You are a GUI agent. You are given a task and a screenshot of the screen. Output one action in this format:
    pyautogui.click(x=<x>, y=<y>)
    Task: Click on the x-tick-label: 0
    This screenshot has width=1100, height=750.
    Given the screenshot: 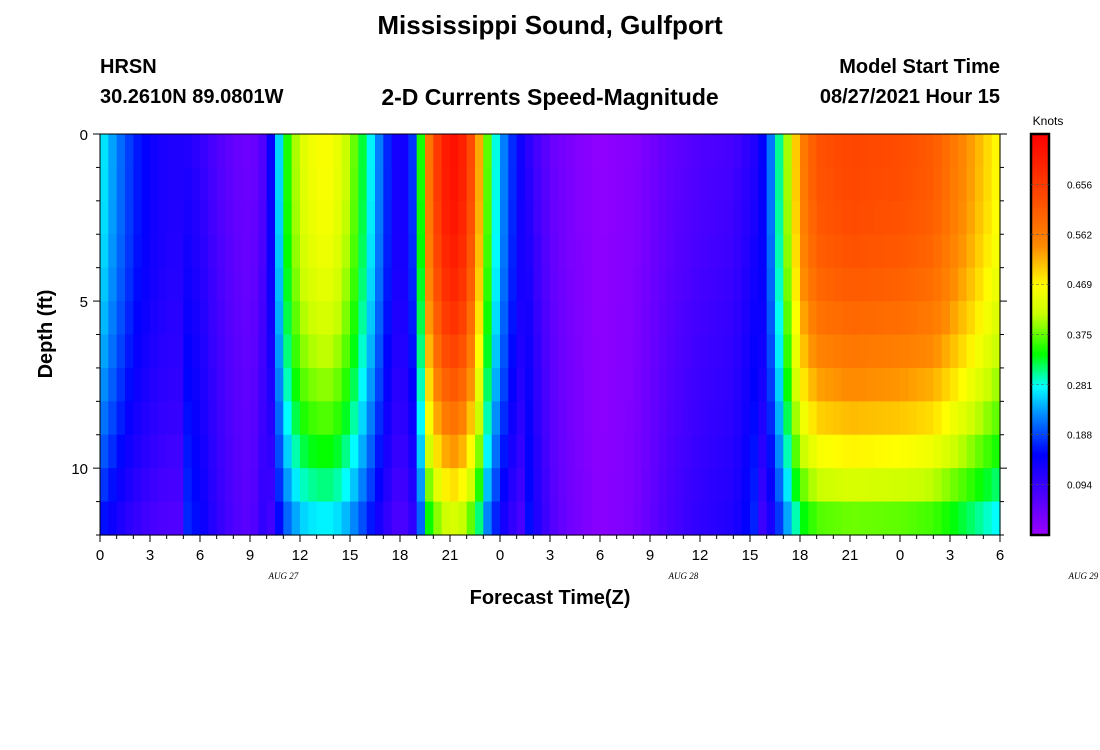 What is the action you would take?
    pyautogui.click(x=900, y=555)
    